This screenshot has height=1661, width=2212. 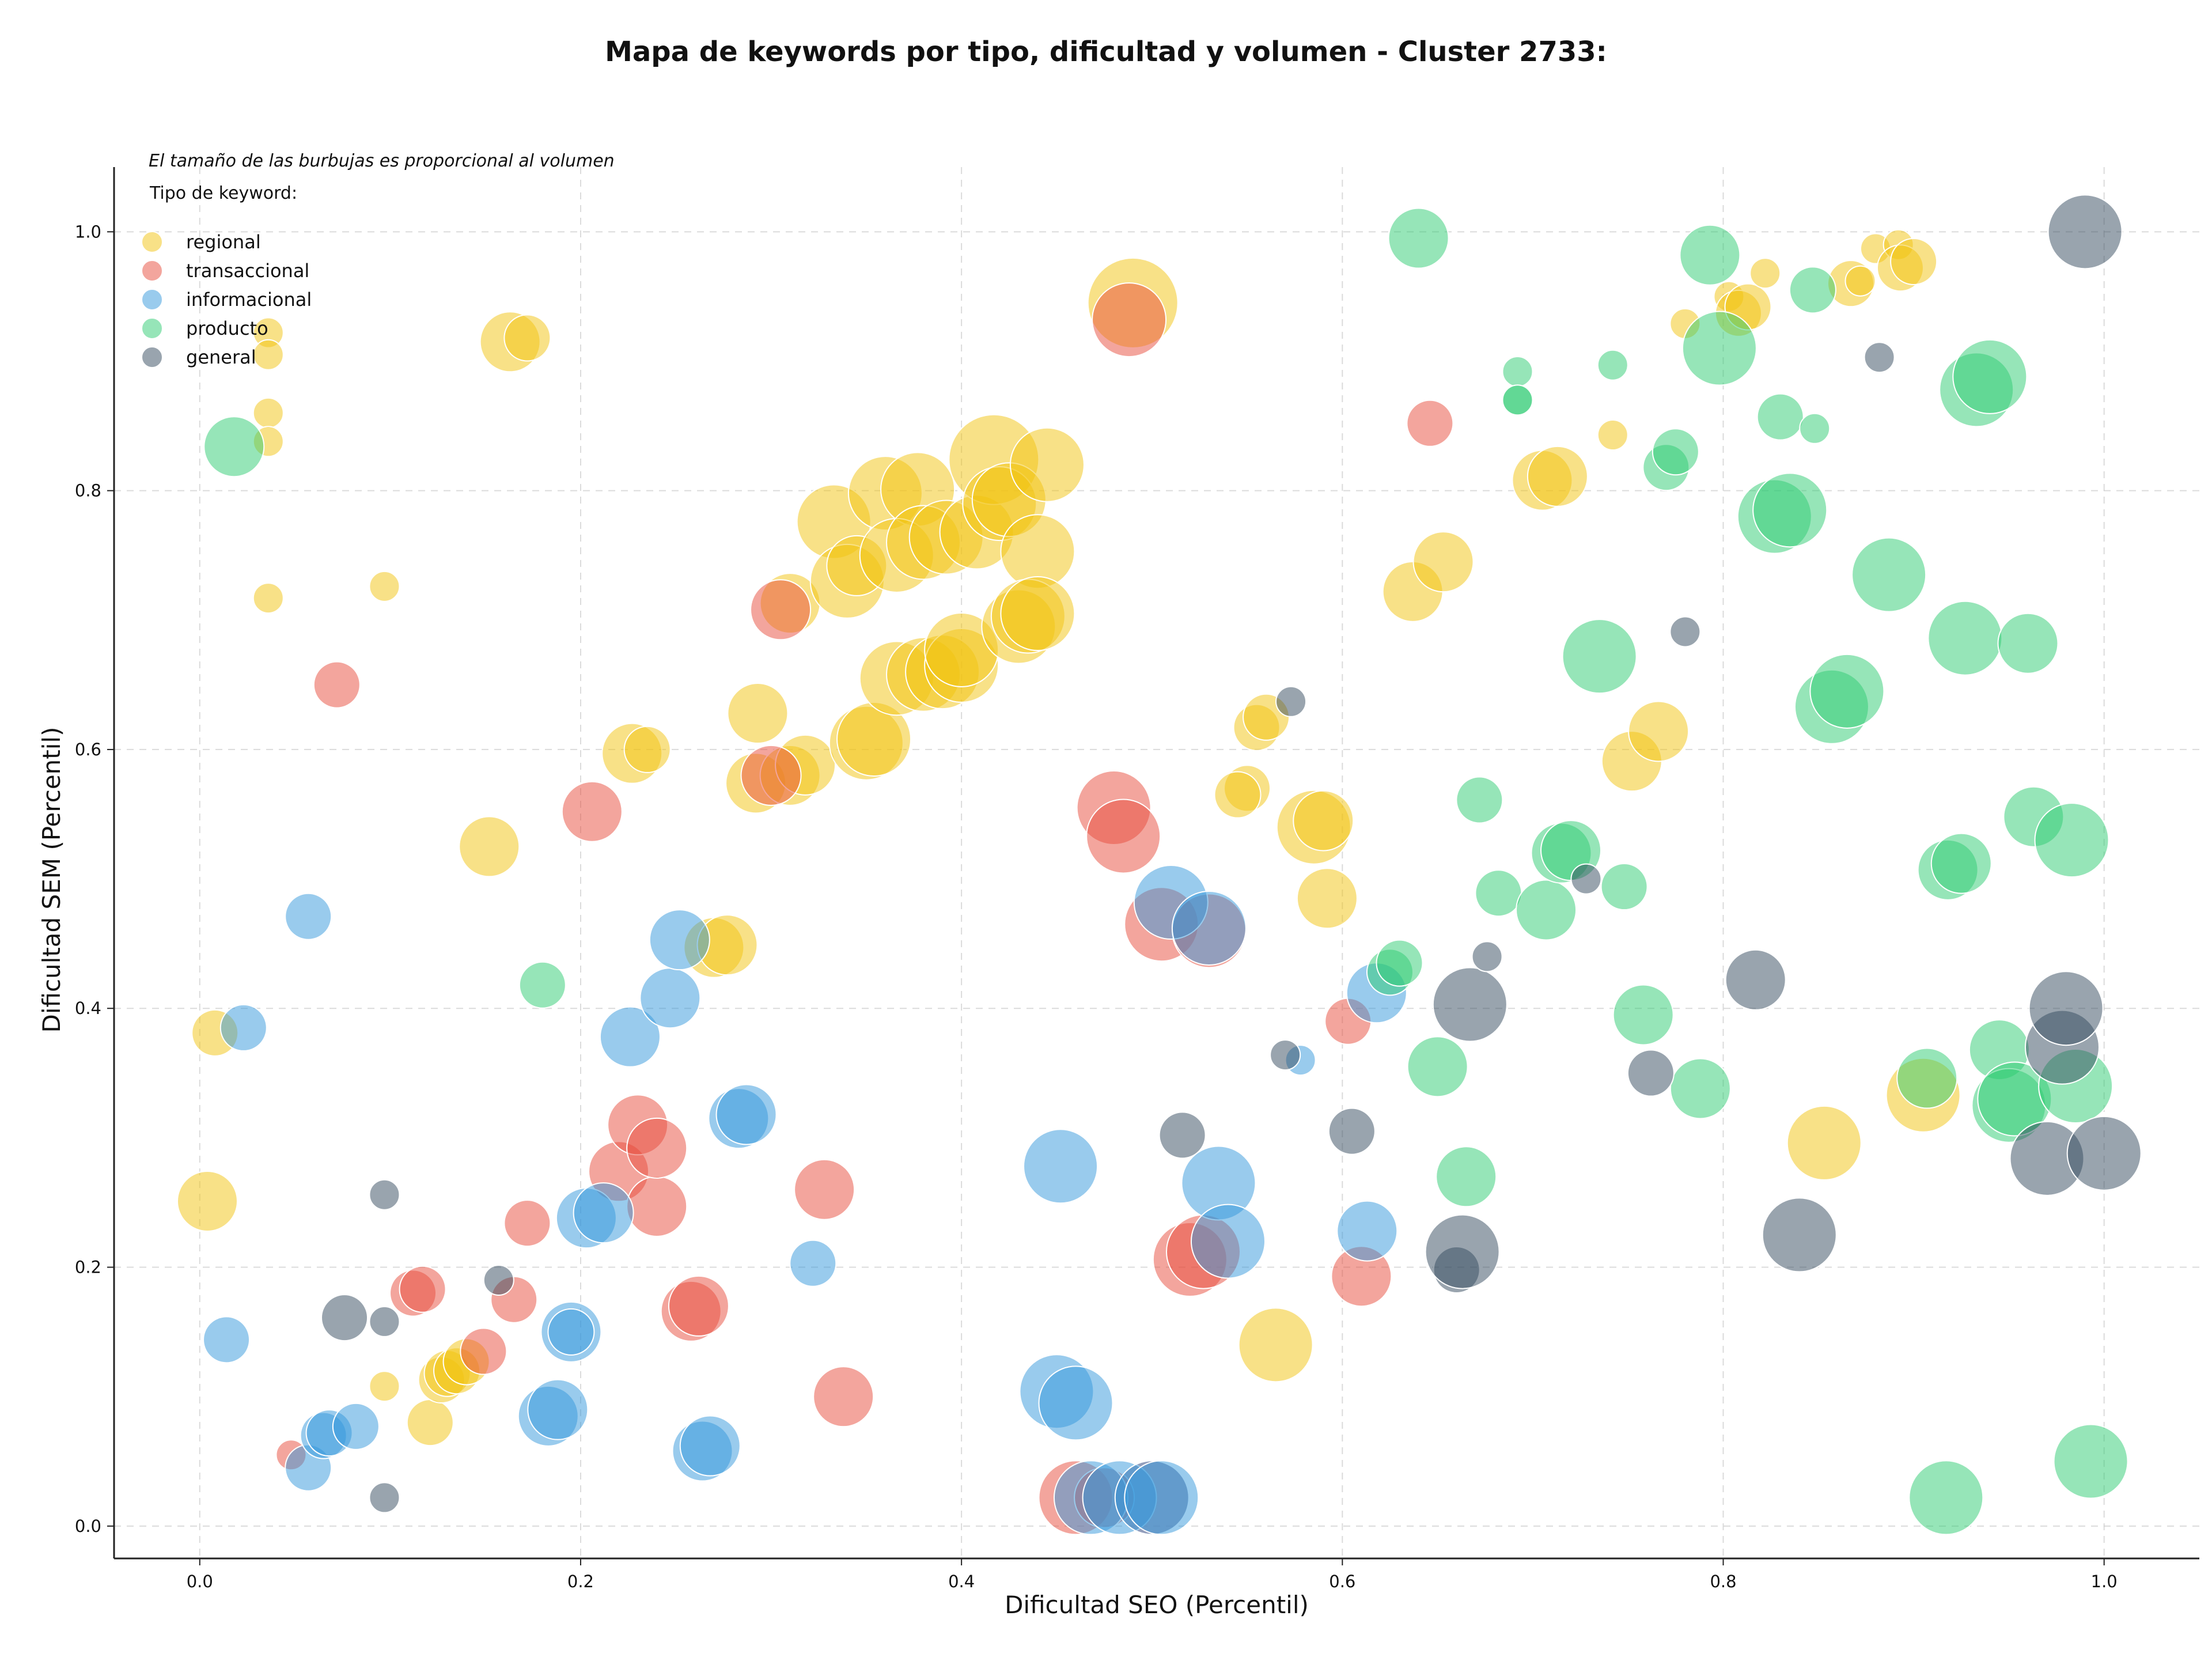 What do you see at coordinates (88, 1008) in the screenshot?
I see `y-tick-label: 0.4` at bounding box center [88, 1008].